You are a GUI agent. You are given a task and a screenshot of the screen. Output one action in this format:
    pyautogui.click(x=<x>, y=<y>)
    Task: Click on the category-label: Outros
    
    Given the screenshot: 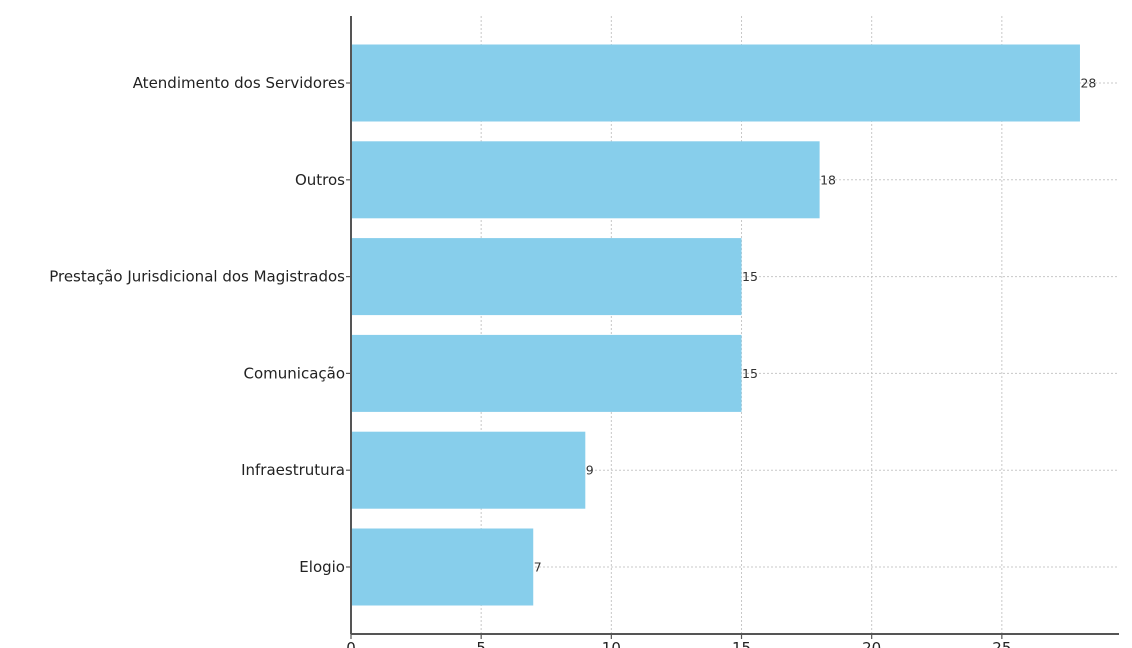 What is the action you would take?
    pyautogui.click(x=320, y=180)
    